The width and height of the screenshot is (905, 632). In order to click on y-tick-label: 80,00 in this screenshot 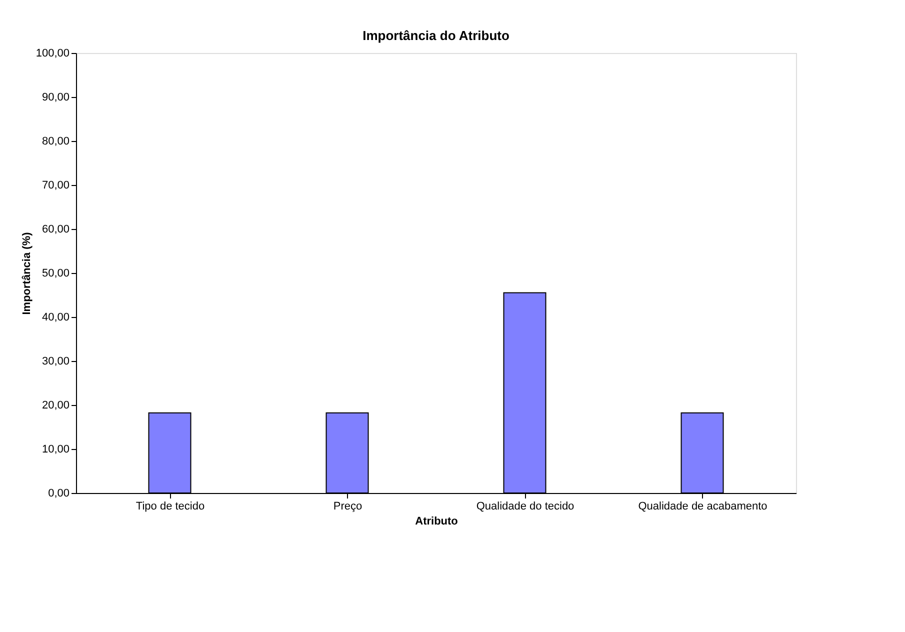, I will do `click(56, 142)`.